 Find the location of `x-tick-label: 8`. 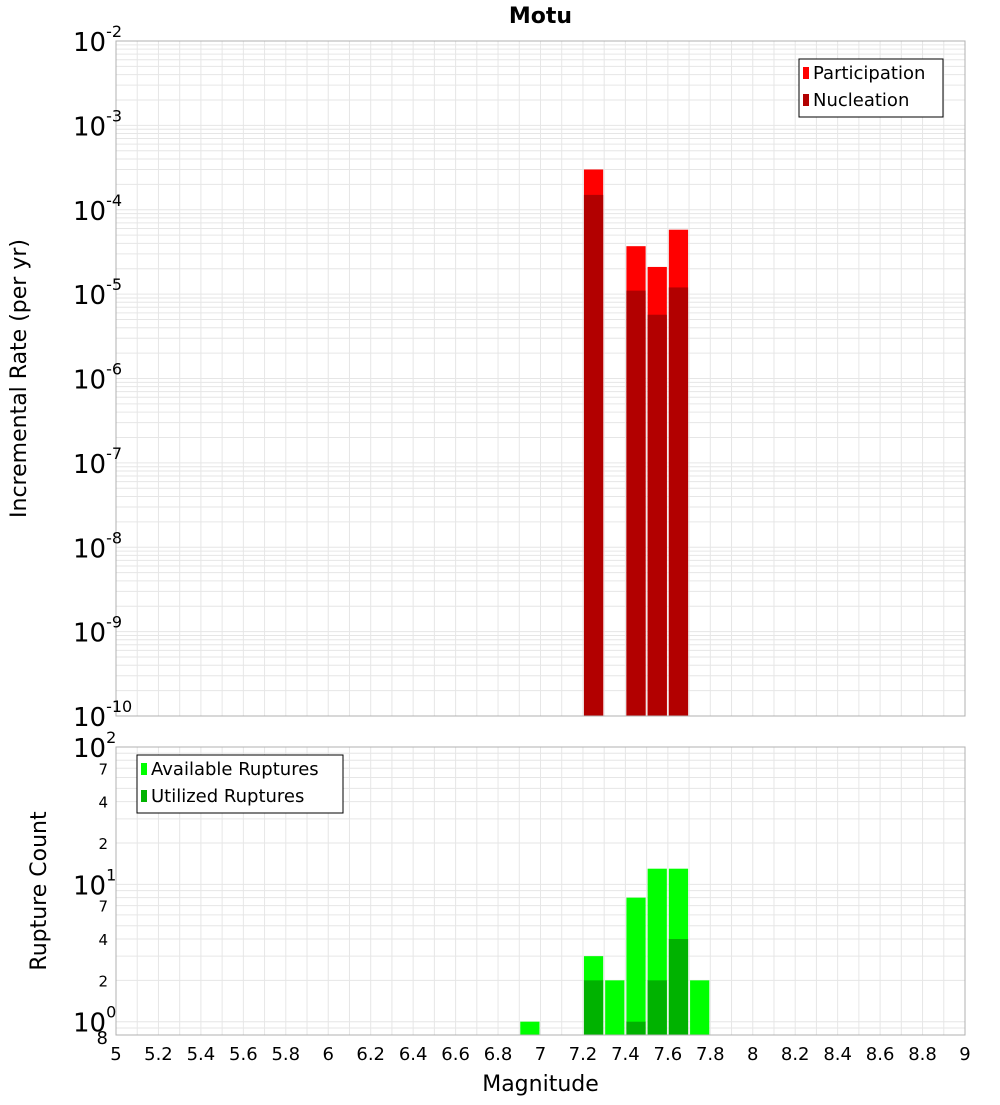

x-tick-label: 8 is located at coordinates (752, 1054).